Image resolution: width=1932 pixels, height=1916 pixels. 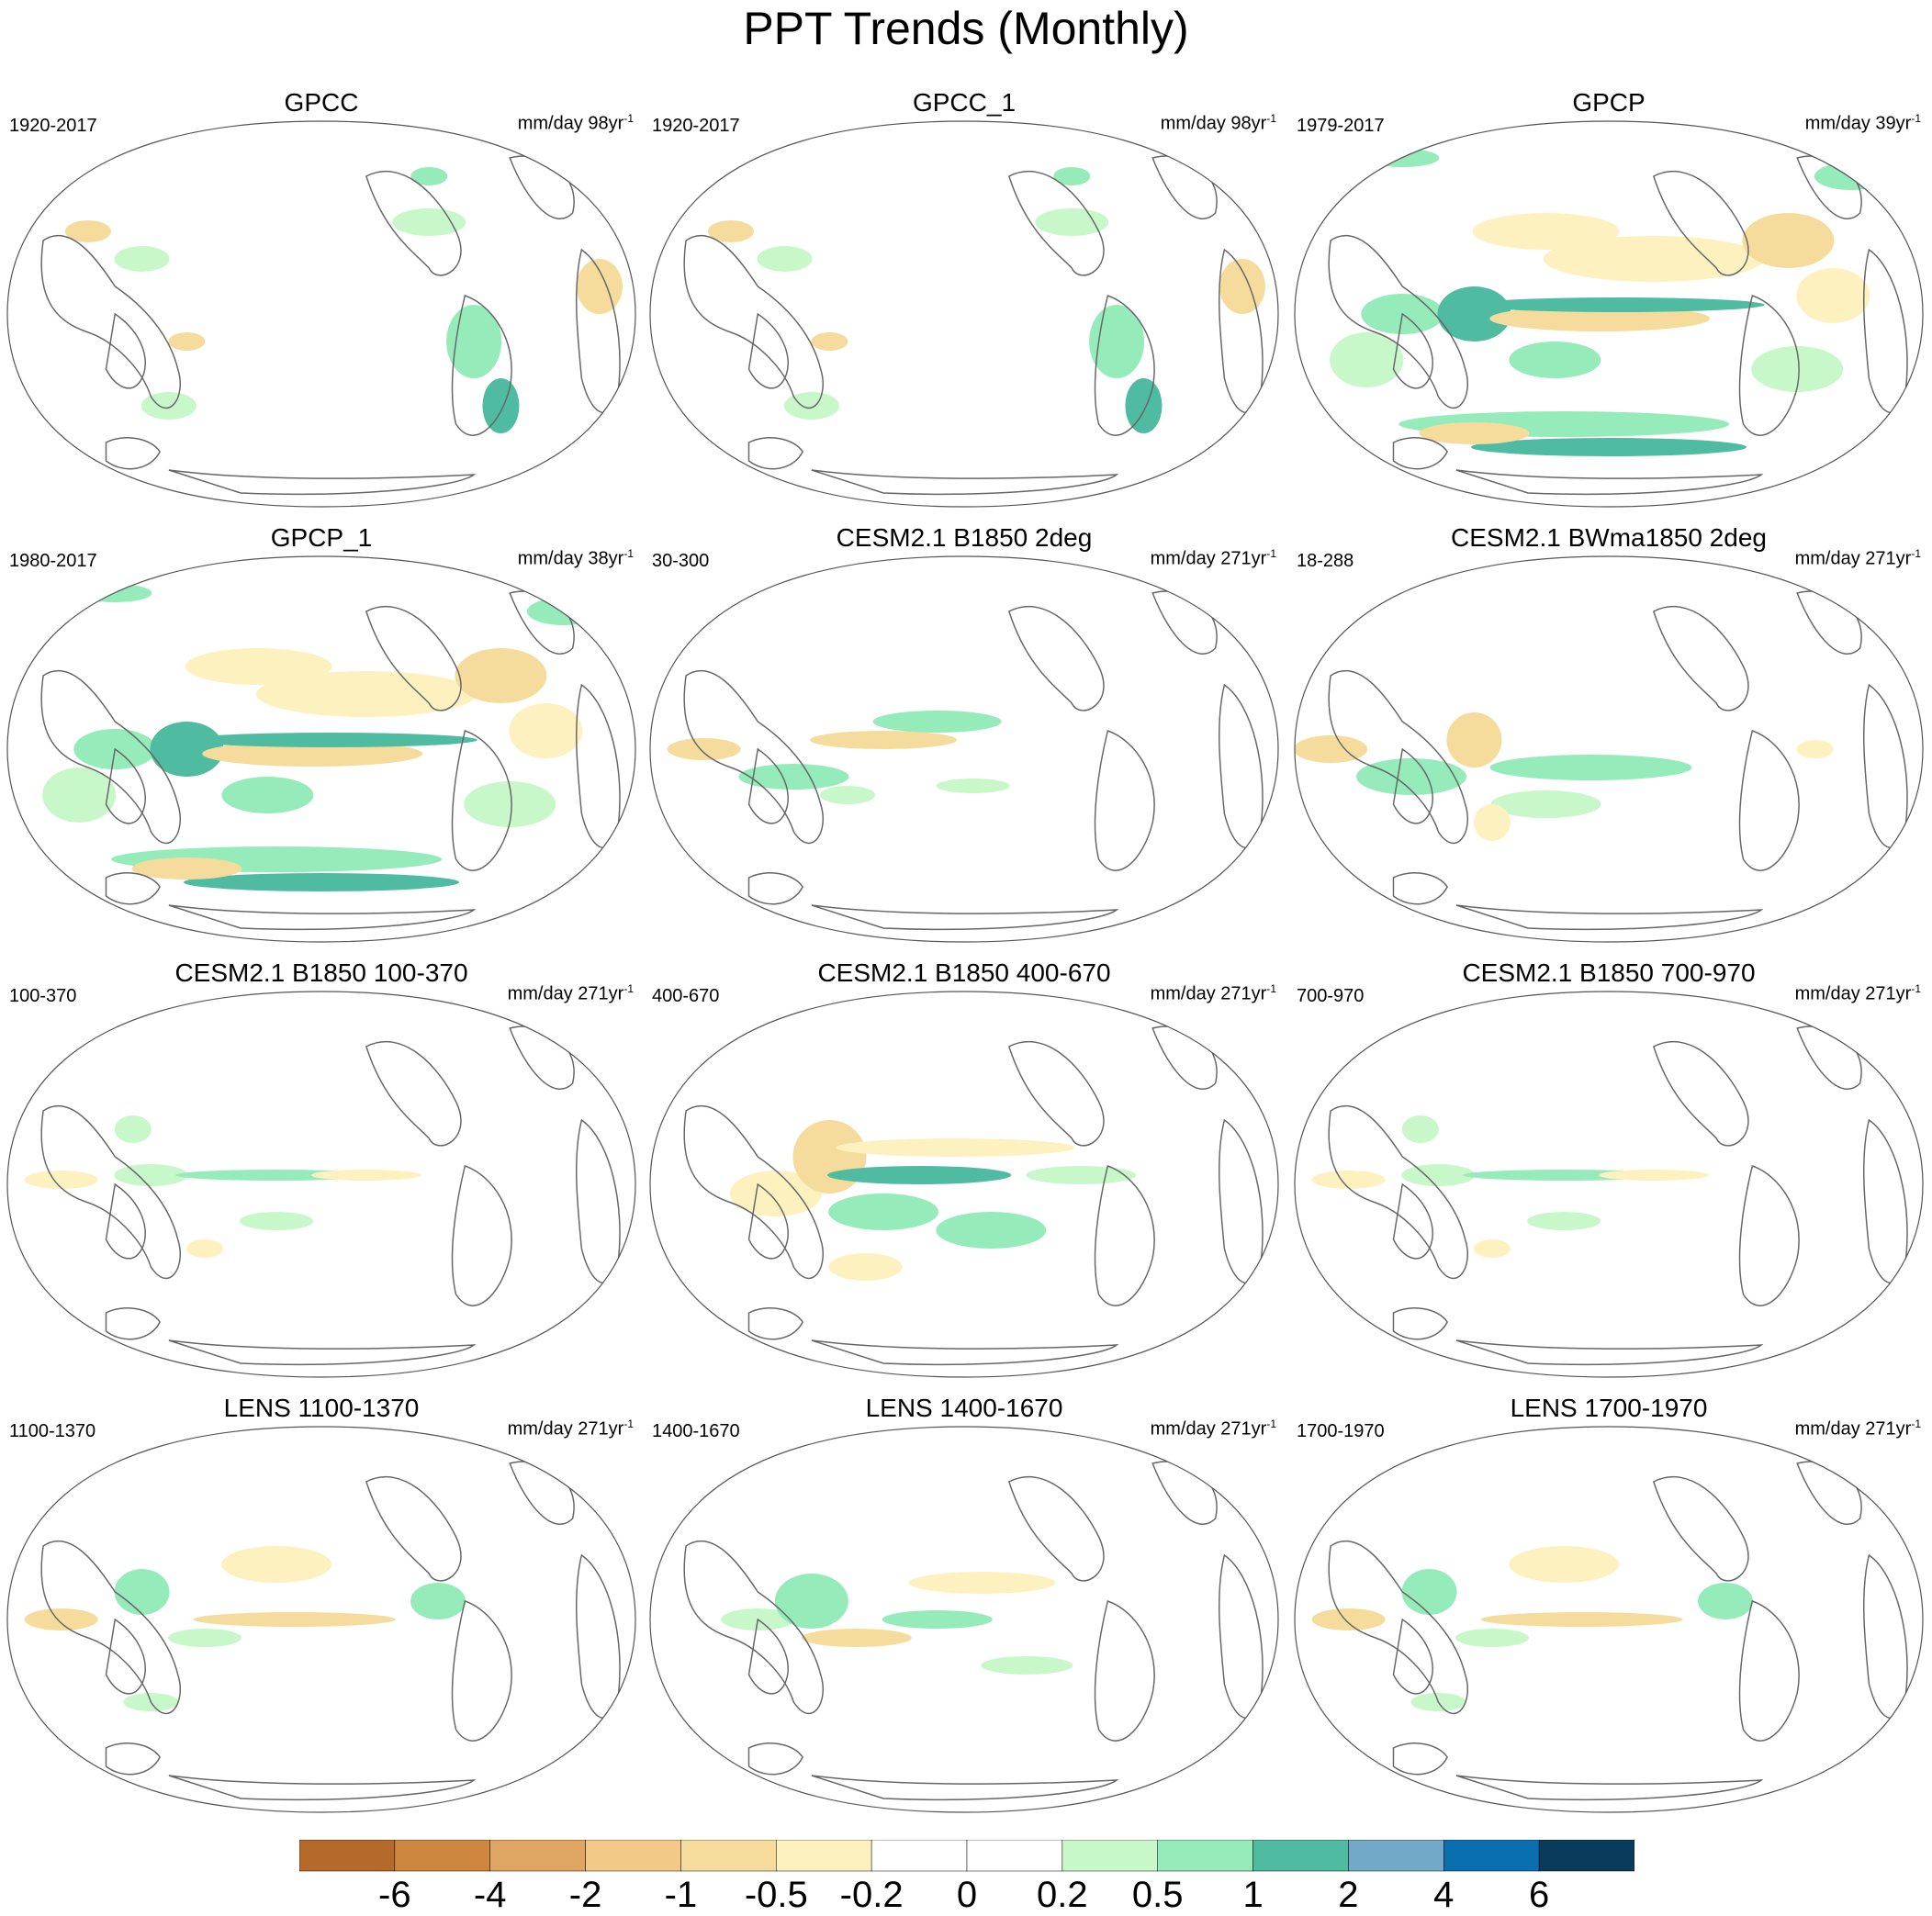 I want to click on colorbar-tick-label: 2, so click(x=1348, y=1895).